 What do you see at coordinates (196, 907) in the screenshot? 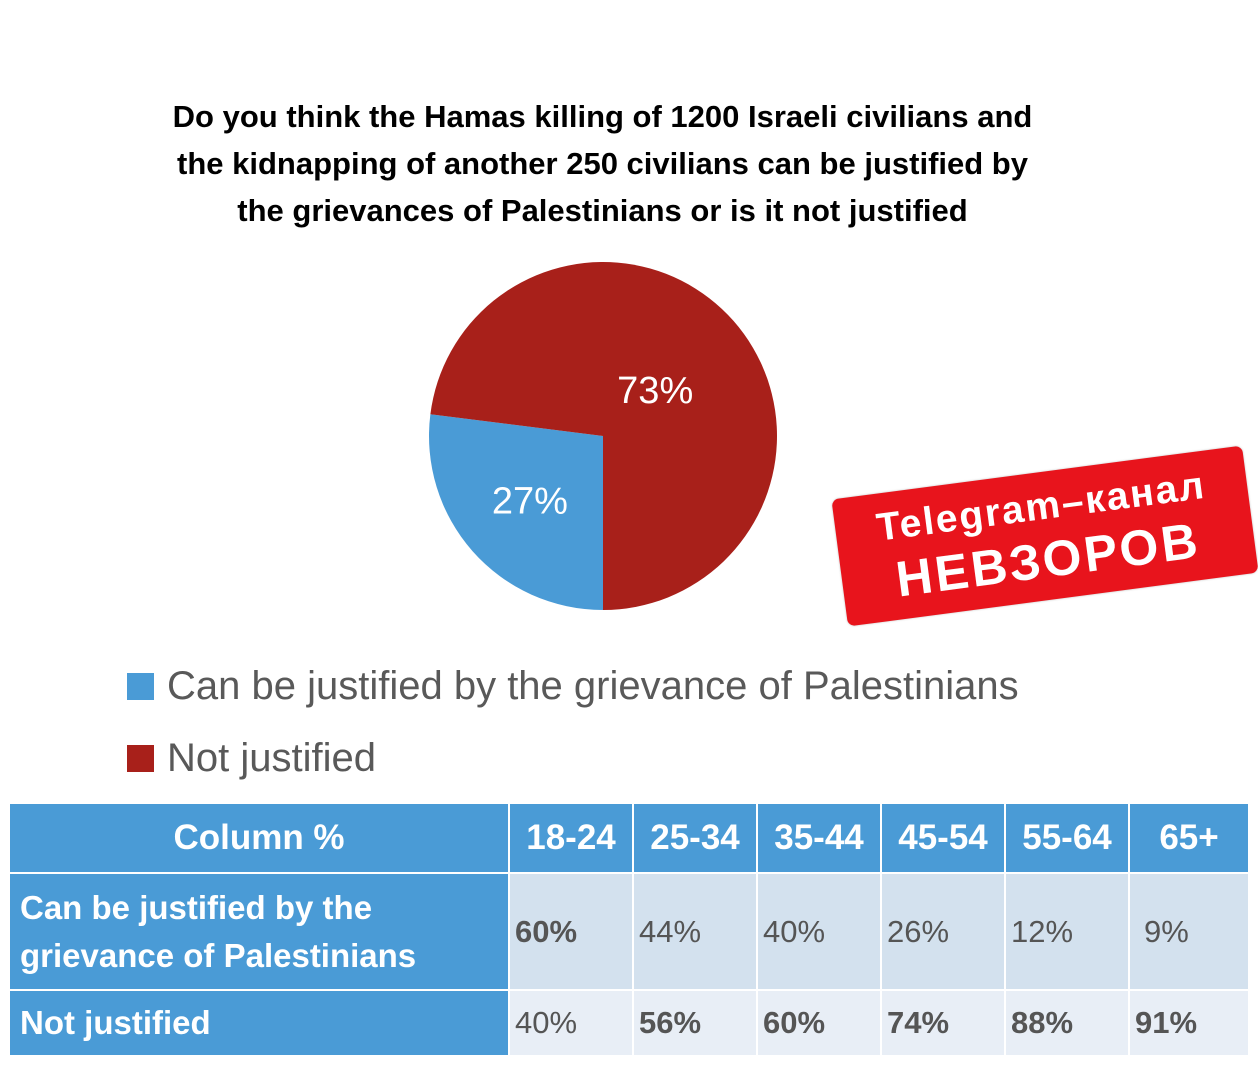
I see `row-header-line: Can be justified by the` at bounding box center [196, 907].